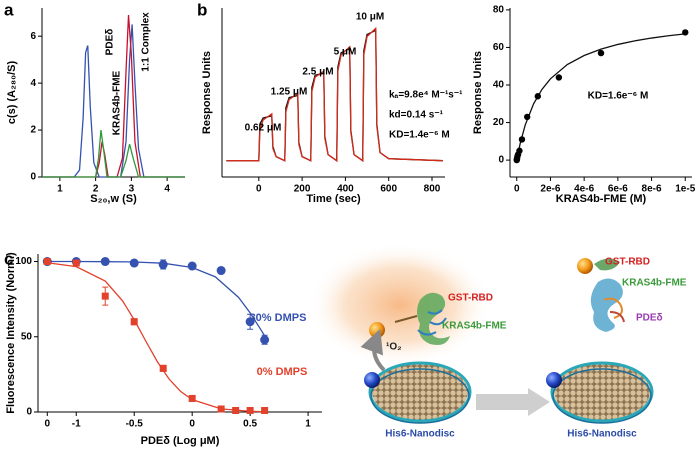  I want to click on y-tick-label: 60, so click(499, 47).